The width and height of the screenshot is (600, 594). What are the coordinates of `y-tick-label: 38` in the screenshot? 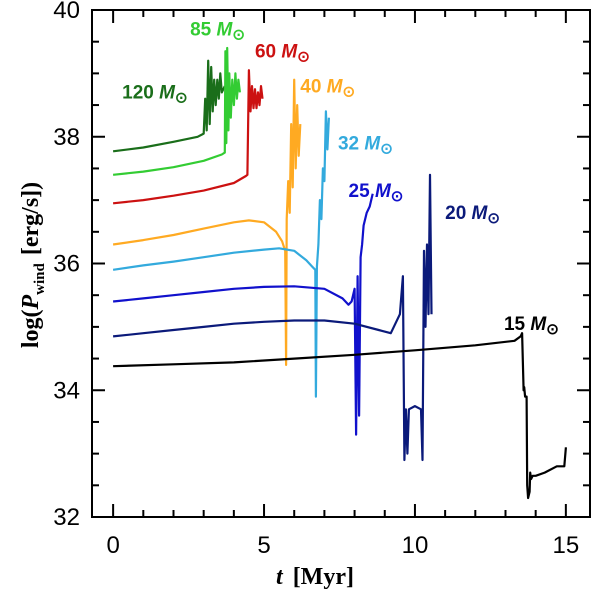 It's located at (66, 137).